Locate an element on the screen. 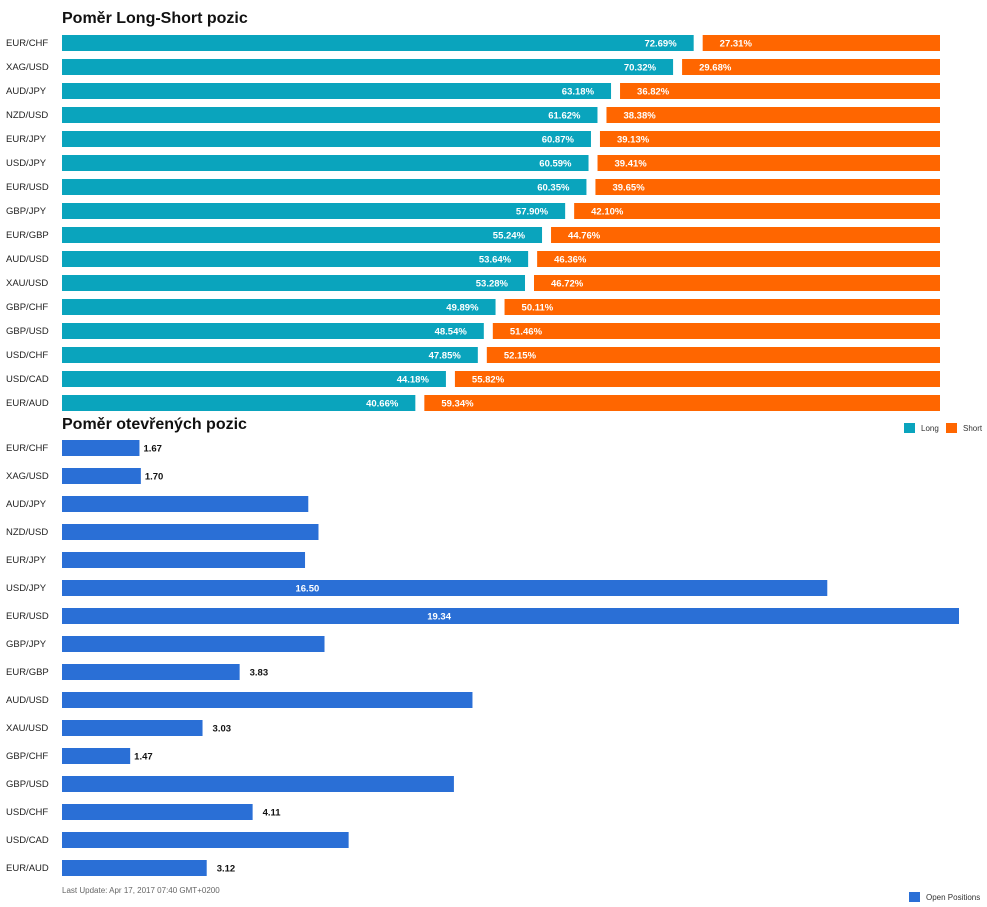 The image size is (987, 907). legend-long-label: Long is located at coordinates (930, 428).